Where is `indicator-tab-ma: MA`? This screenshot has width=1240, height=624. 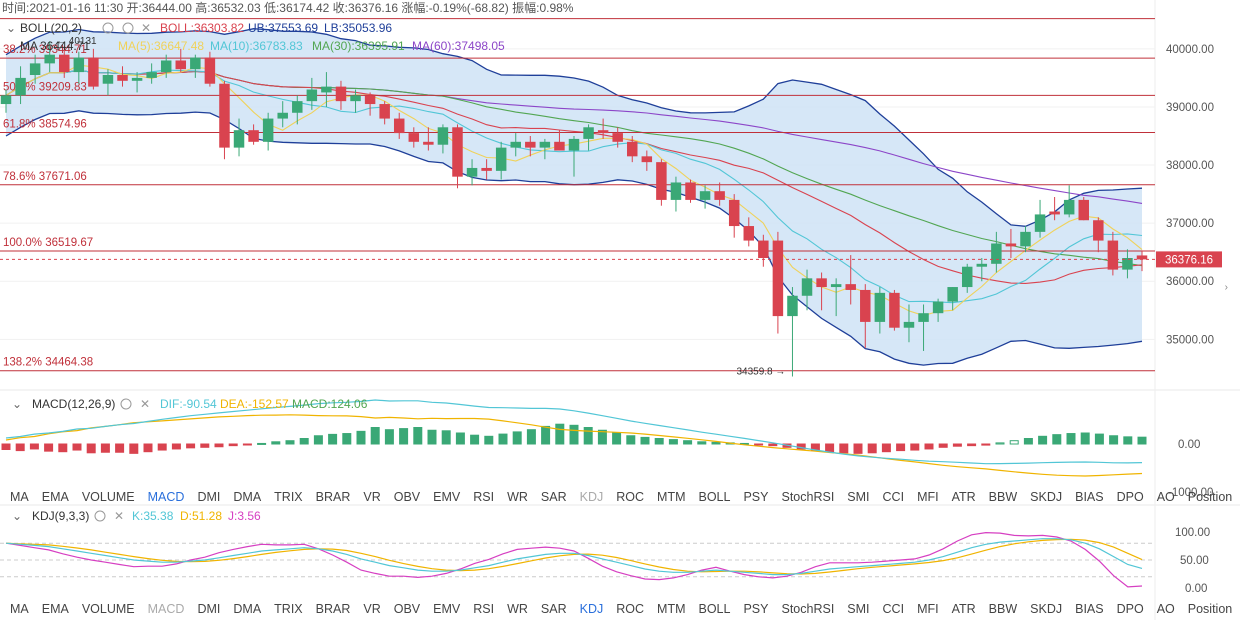
indicator-tab-ma: MA is located at coordinates (19, 497).